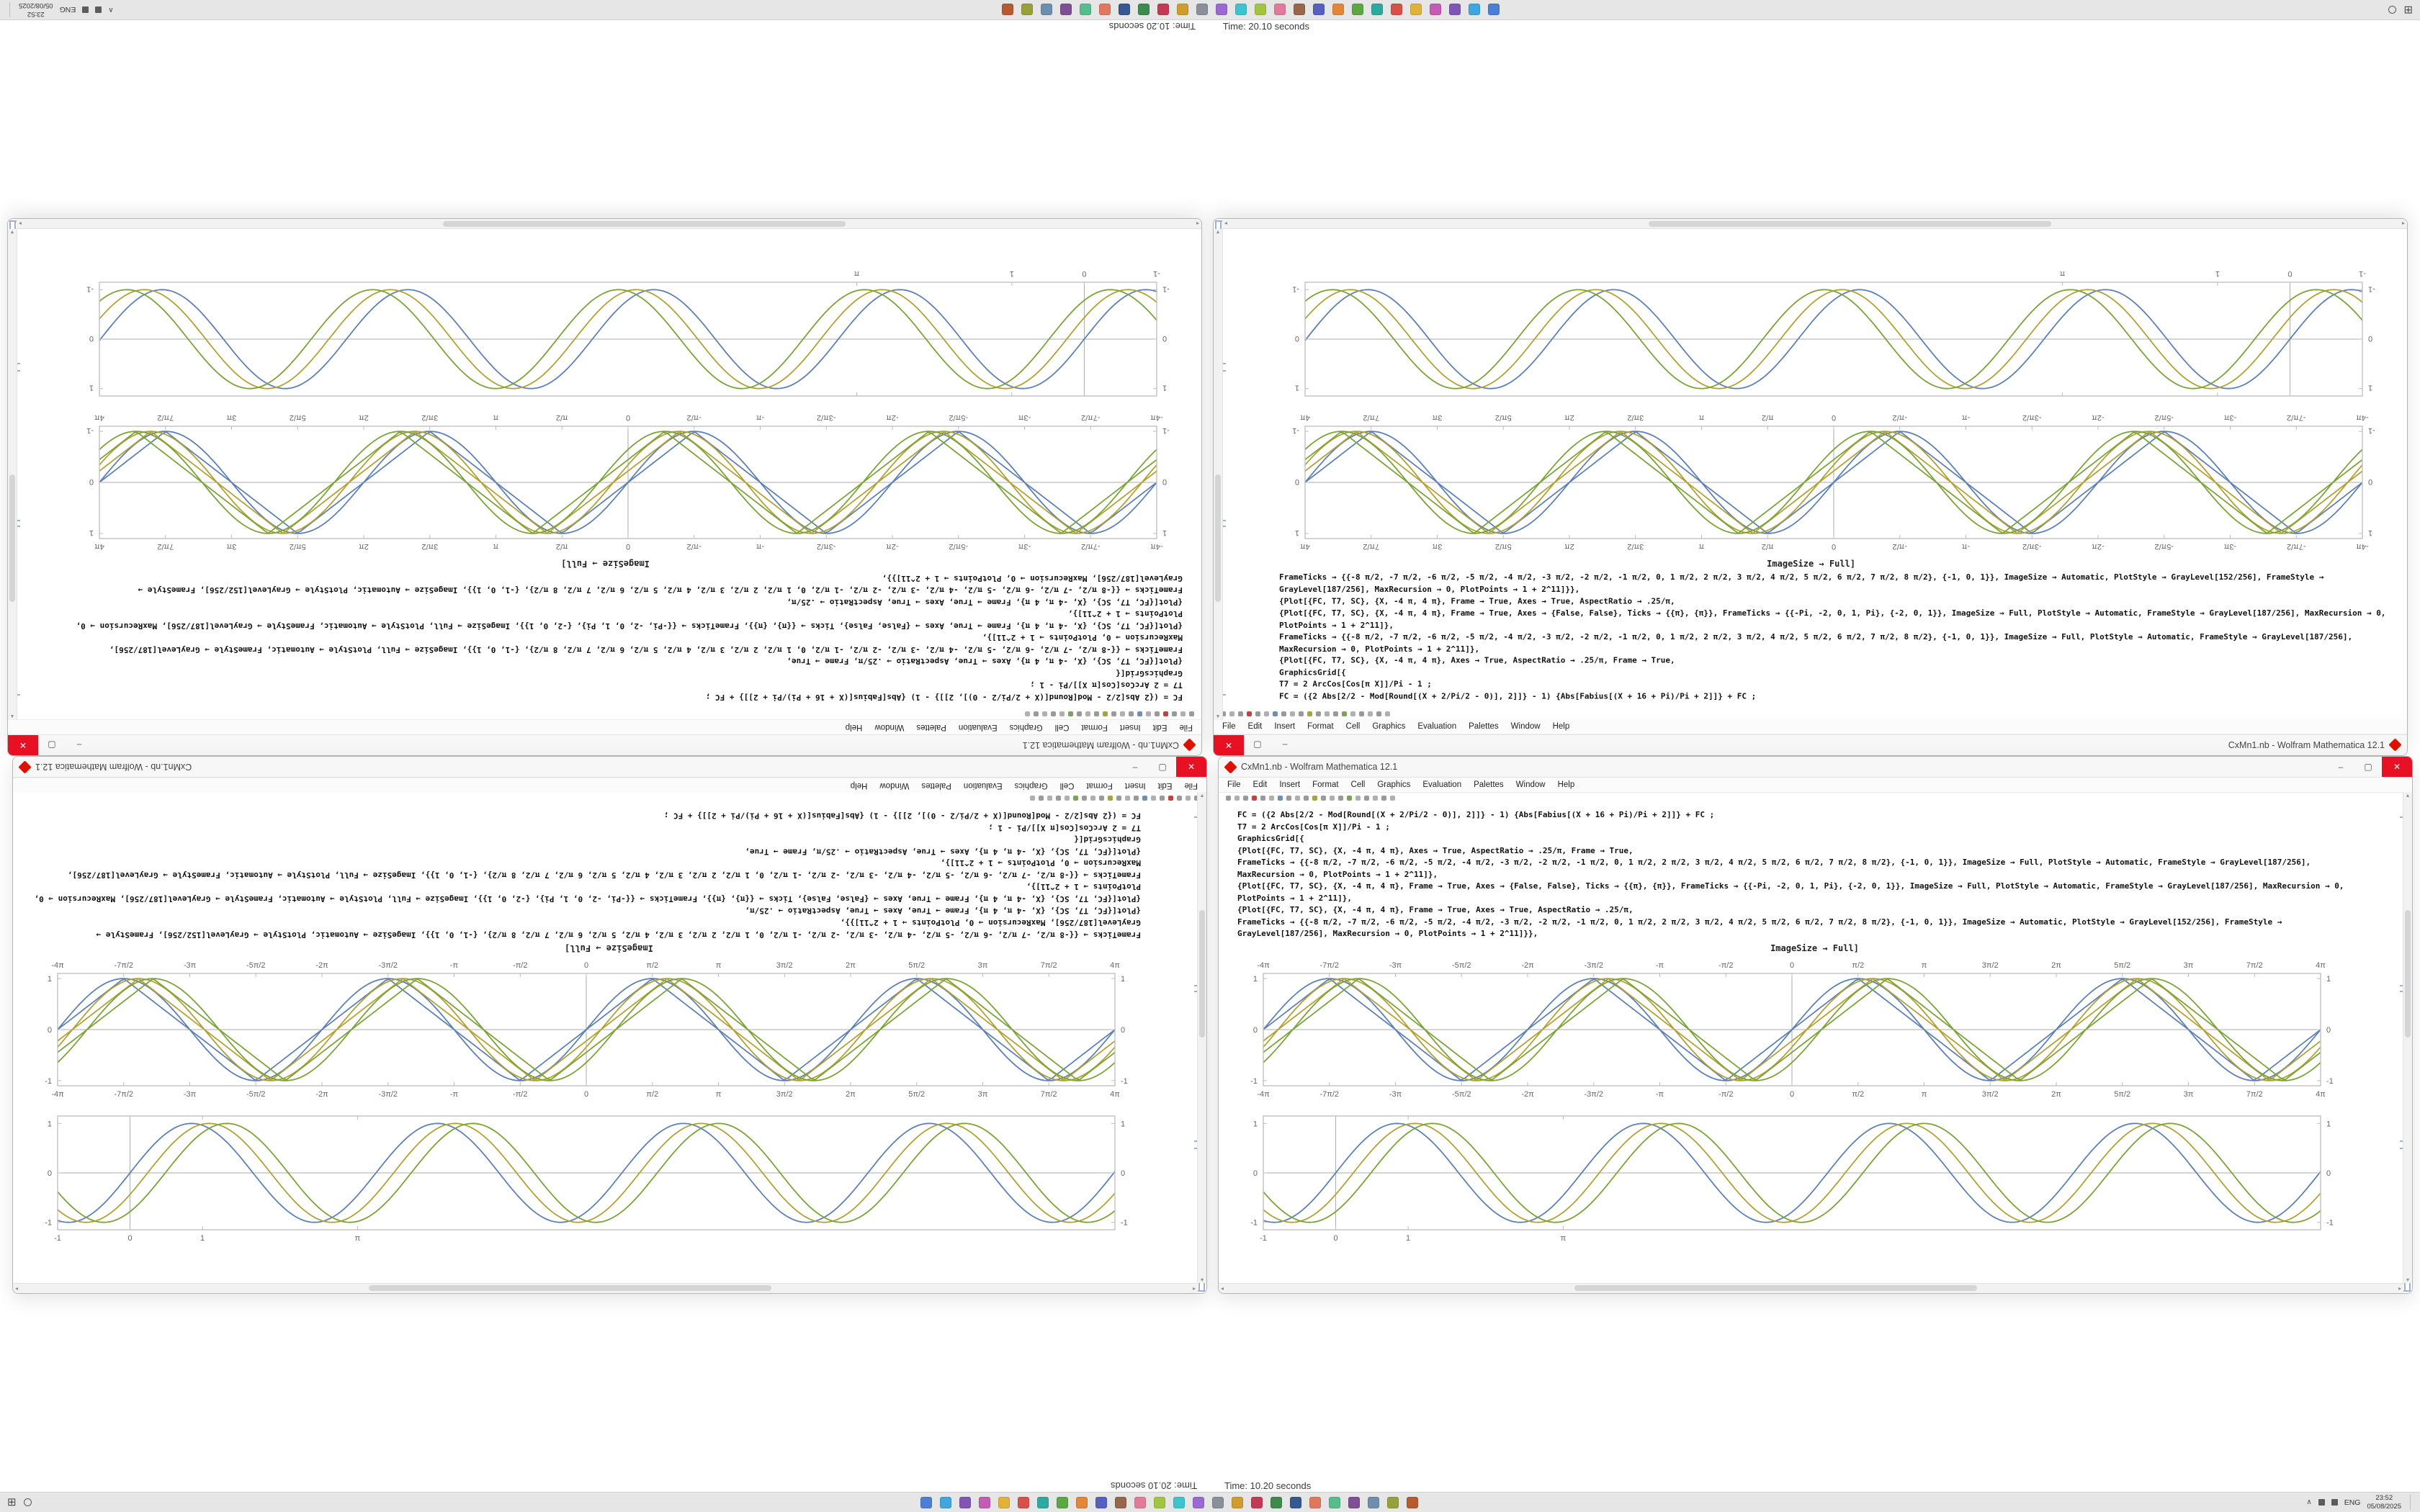 The height and width of the screenshot is (1512, 2420). I want to click on taskbar-app-cyan, so click(1240, 10).